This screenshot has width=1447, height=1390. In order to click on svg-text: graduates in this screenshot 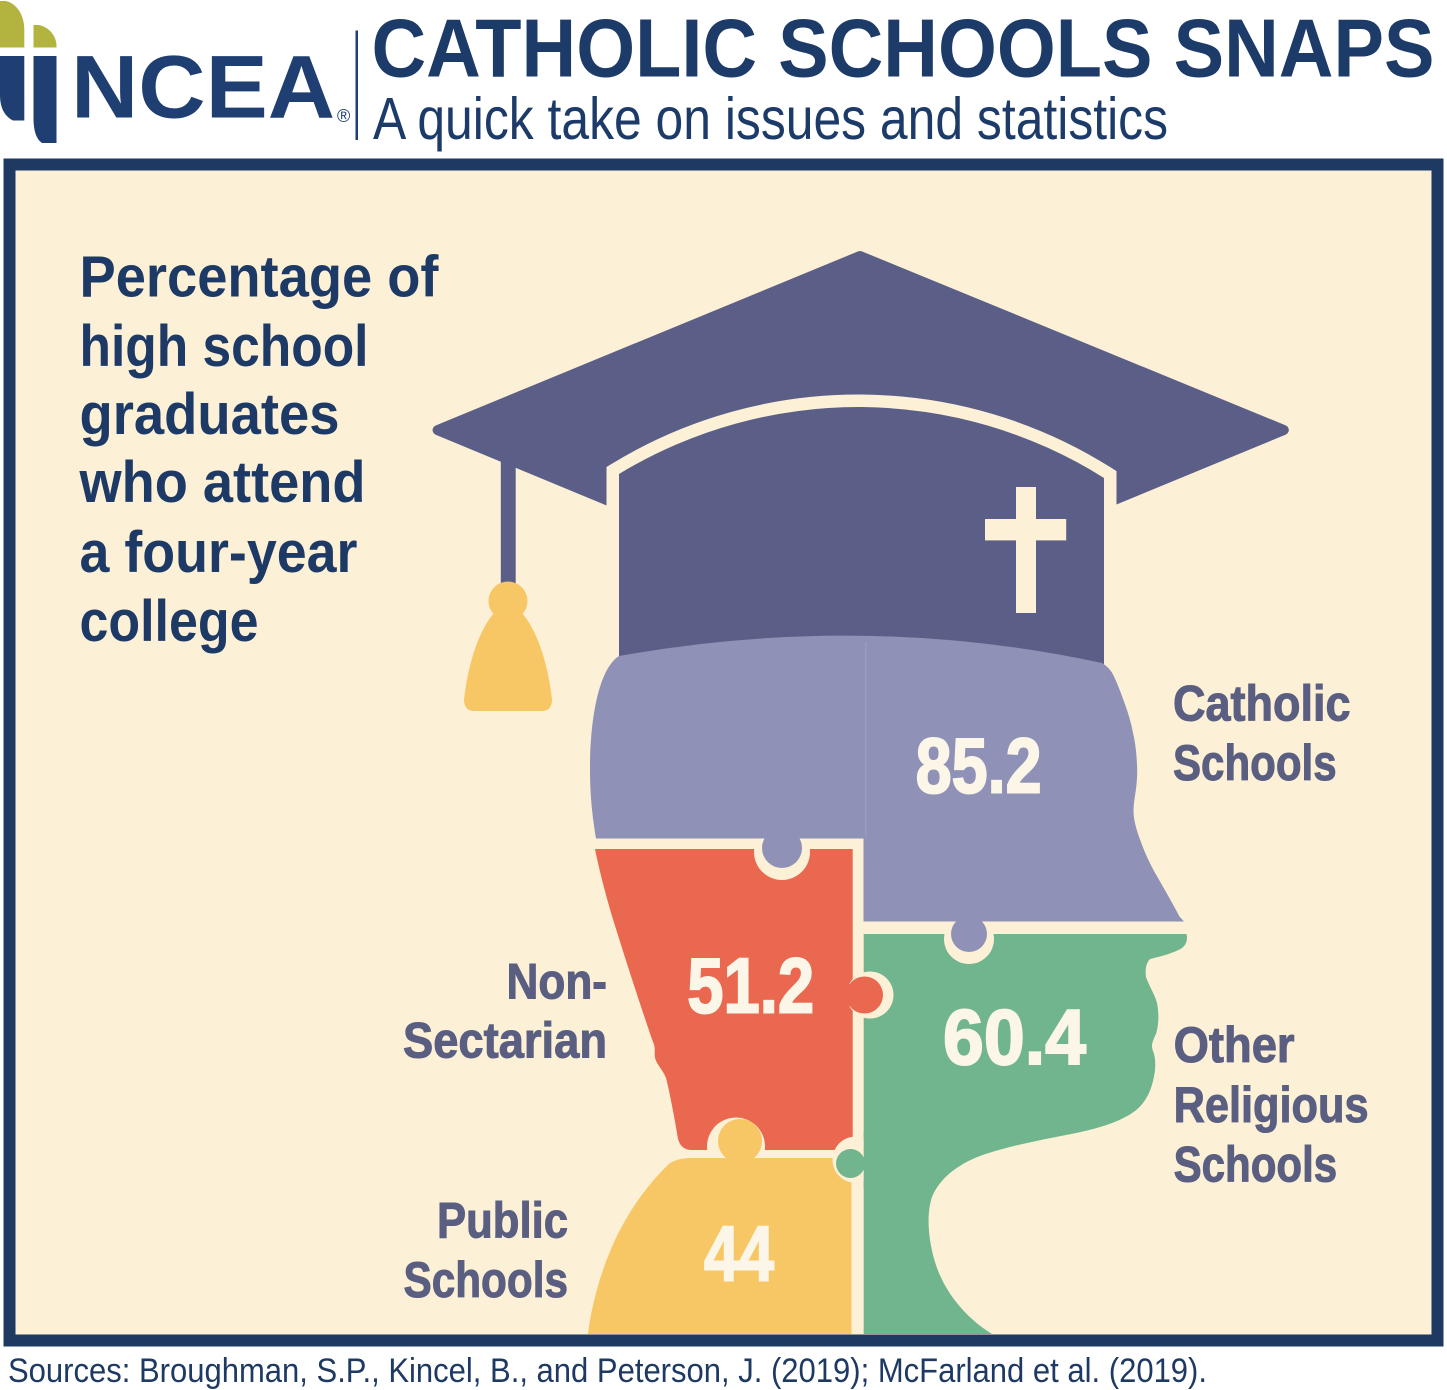, I will do `click(210, 414)`.